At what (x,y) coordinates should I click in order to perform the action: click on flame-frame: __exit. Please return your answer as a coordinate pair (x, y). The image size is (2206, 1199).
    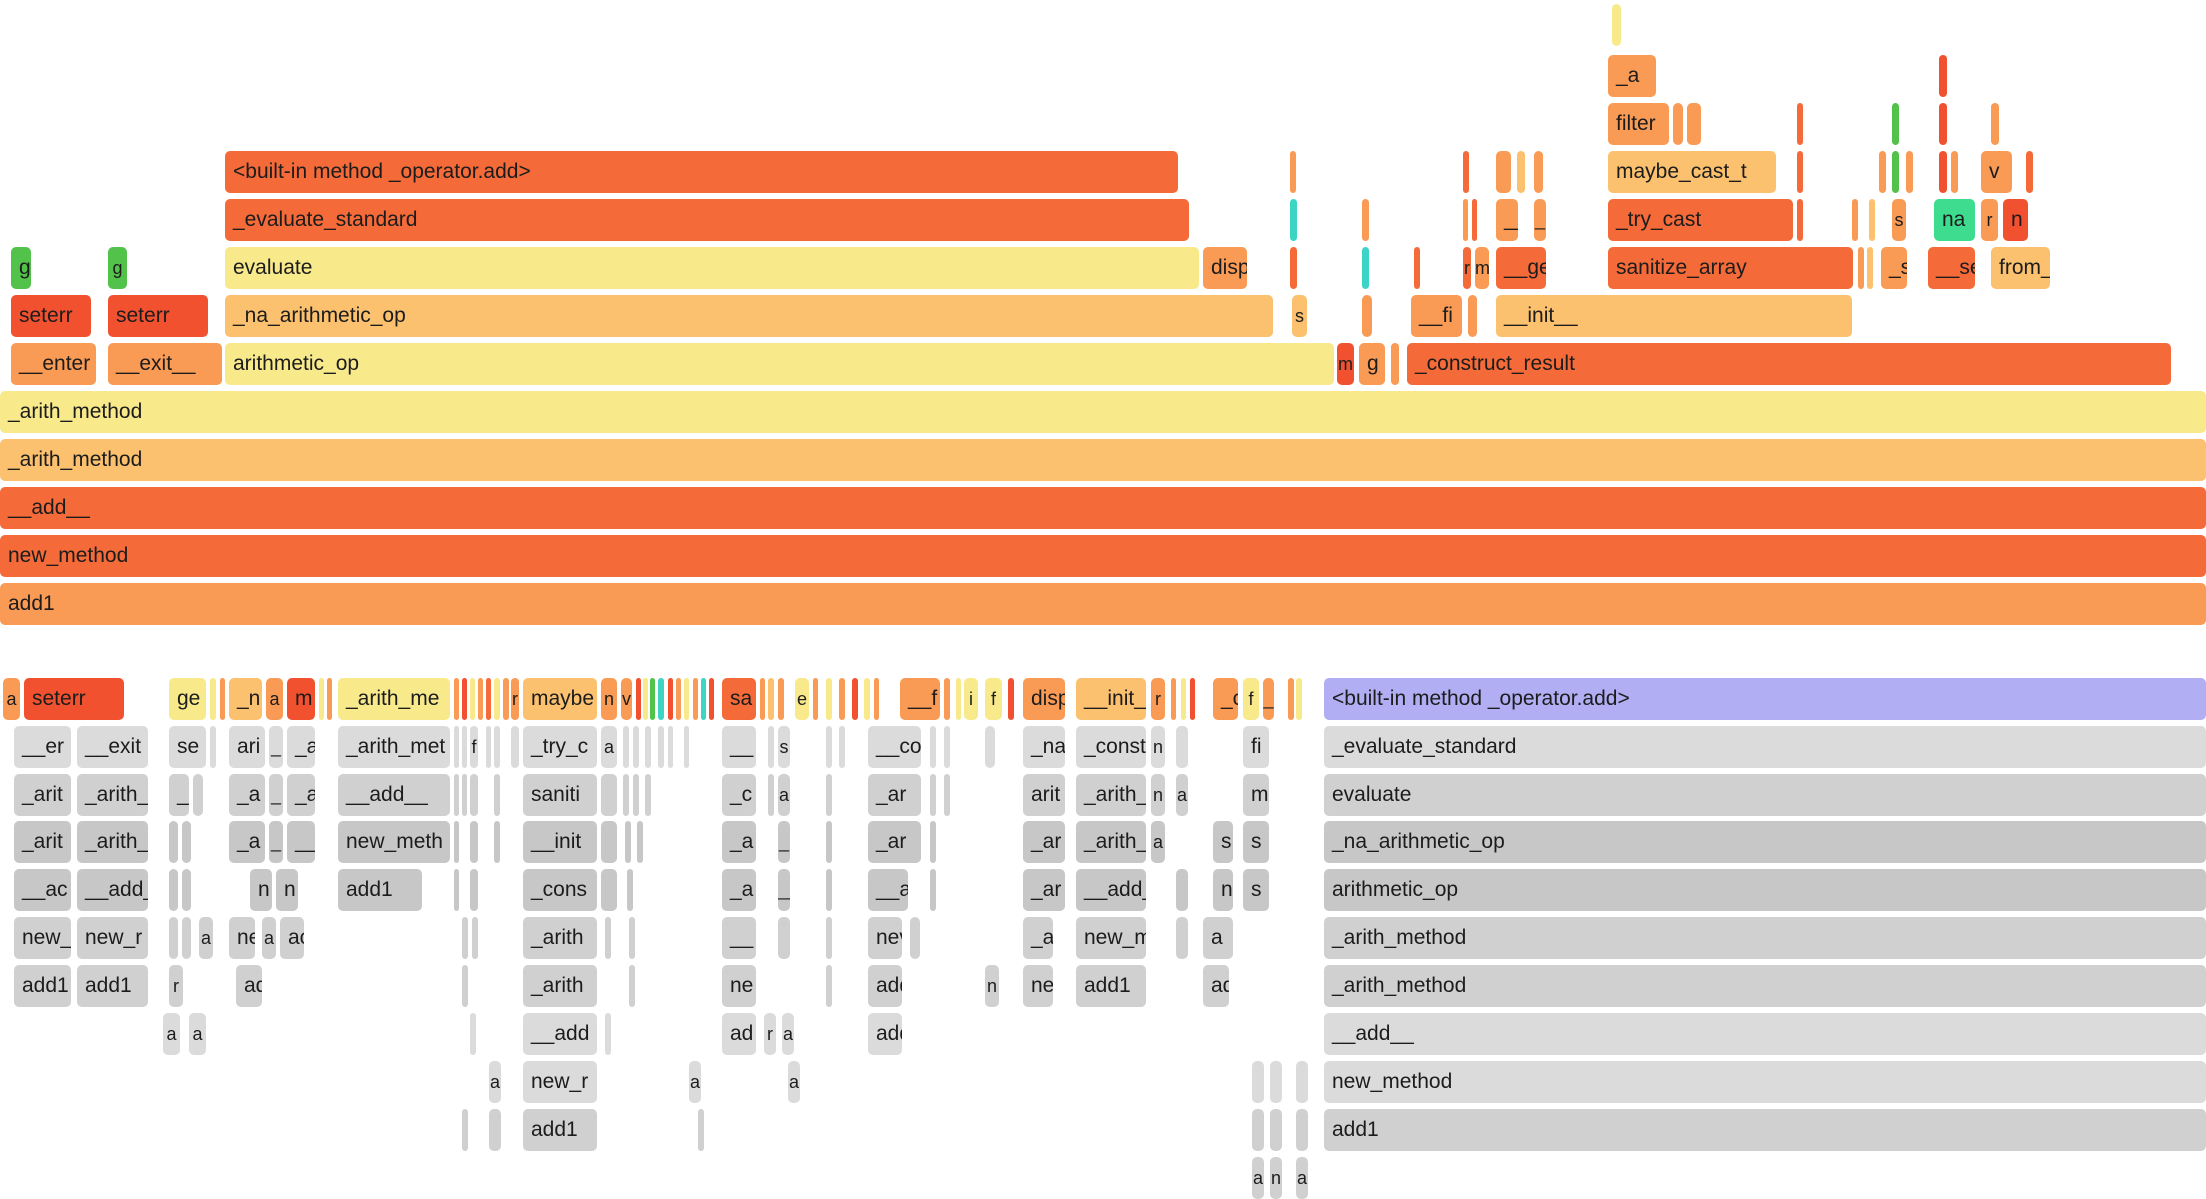
    Looking at the image, I should click on (112, 747).